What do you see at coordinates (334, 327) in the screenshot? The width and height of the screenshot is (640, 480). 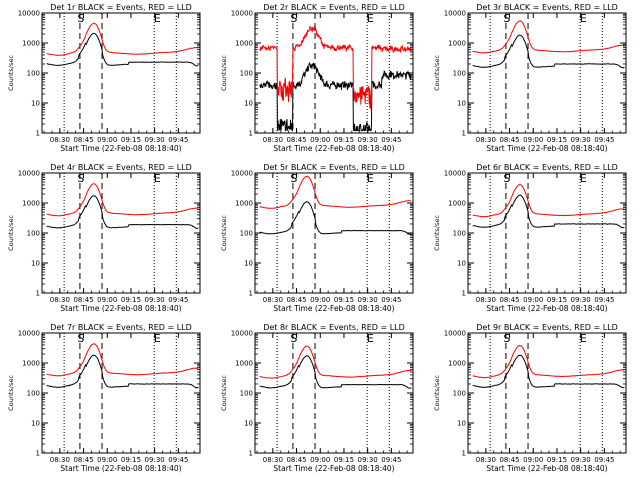 I see `chart-title: Det 8r BLACK = Events, RED = LLD` at bounding box center [334, 327].